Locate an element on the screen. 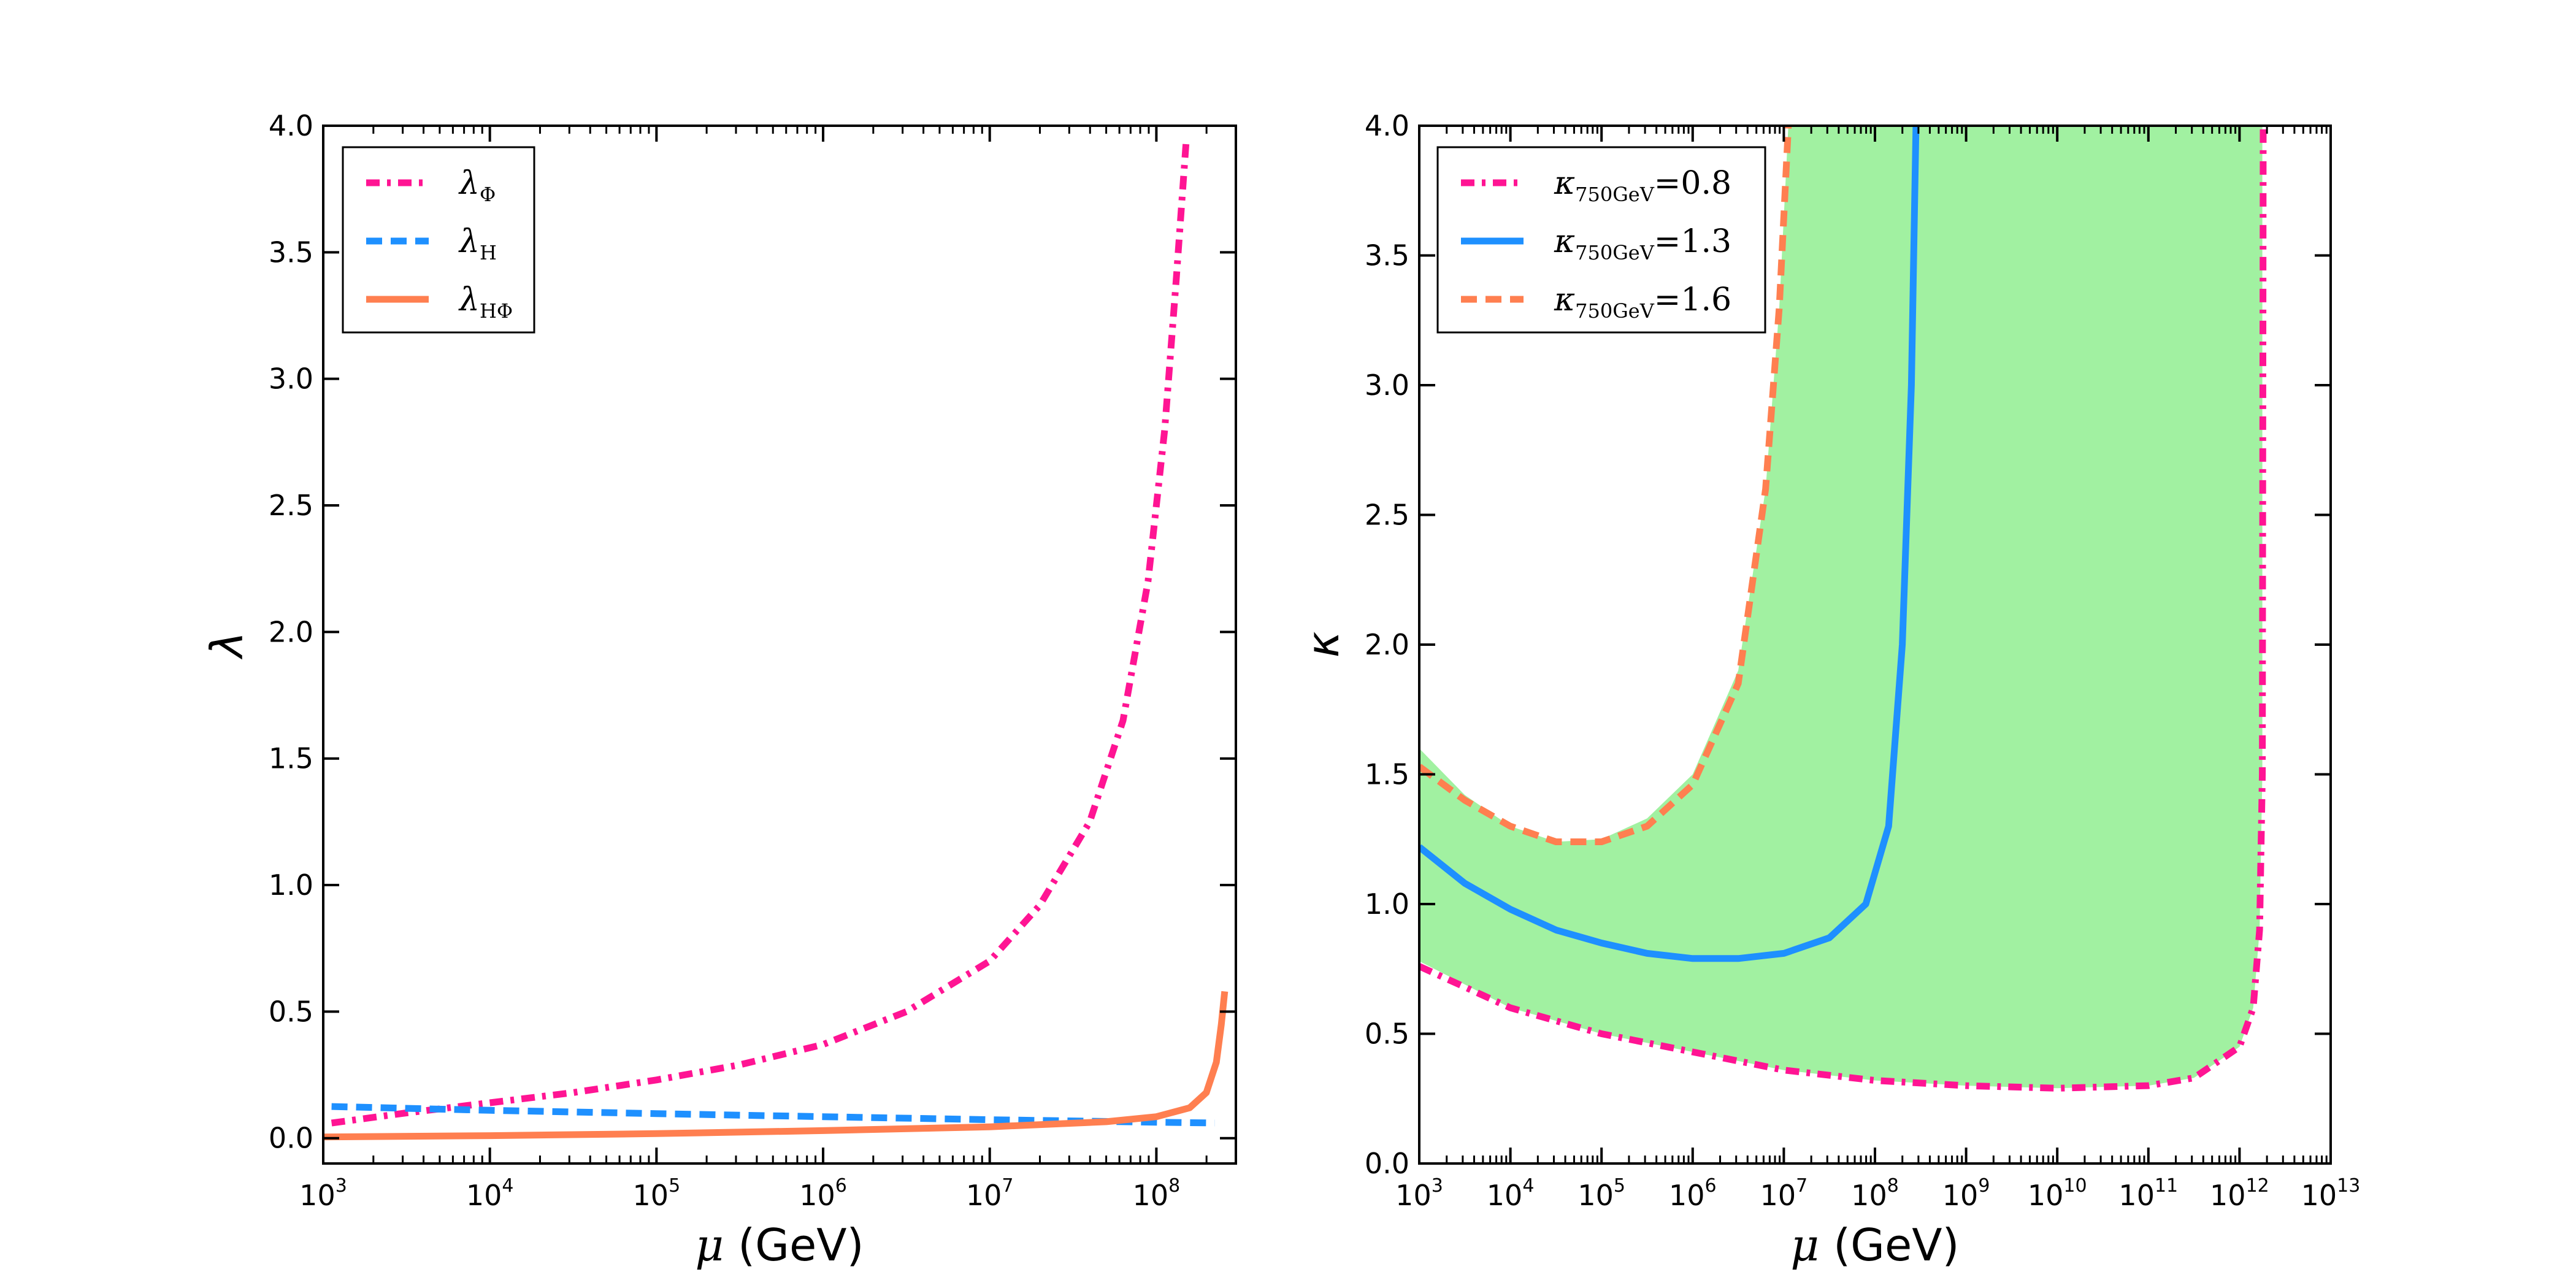 The width and height of the screenshot is (2576, 1288). series-line-lambda_HPhi is located at coordinates (776, 1066).